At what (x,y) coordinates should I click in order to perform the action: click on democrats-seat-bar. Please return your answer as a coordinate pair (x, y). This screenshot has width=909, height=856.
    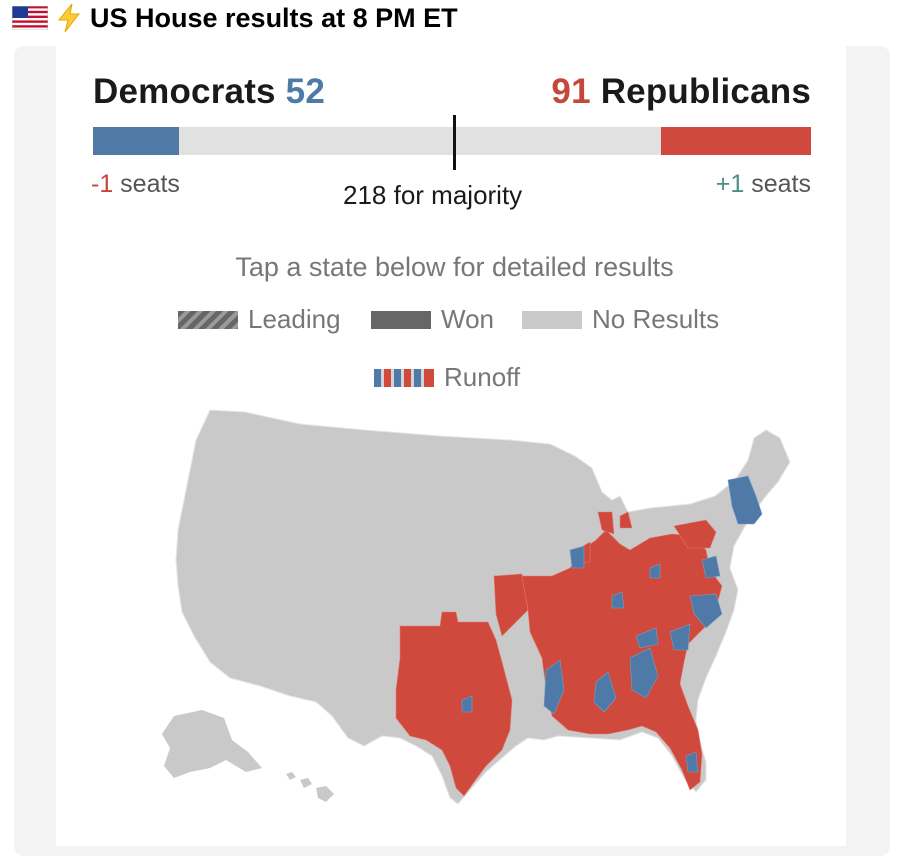
    Looking at the image, I should click on (136, 141).